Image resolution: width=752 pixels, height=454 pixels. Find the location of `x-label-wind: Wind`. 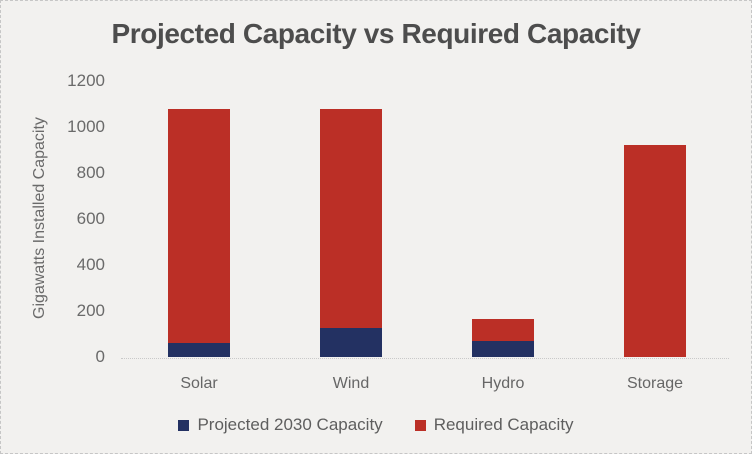

x-label-wind: Wind is located at coordinates (351, 383).